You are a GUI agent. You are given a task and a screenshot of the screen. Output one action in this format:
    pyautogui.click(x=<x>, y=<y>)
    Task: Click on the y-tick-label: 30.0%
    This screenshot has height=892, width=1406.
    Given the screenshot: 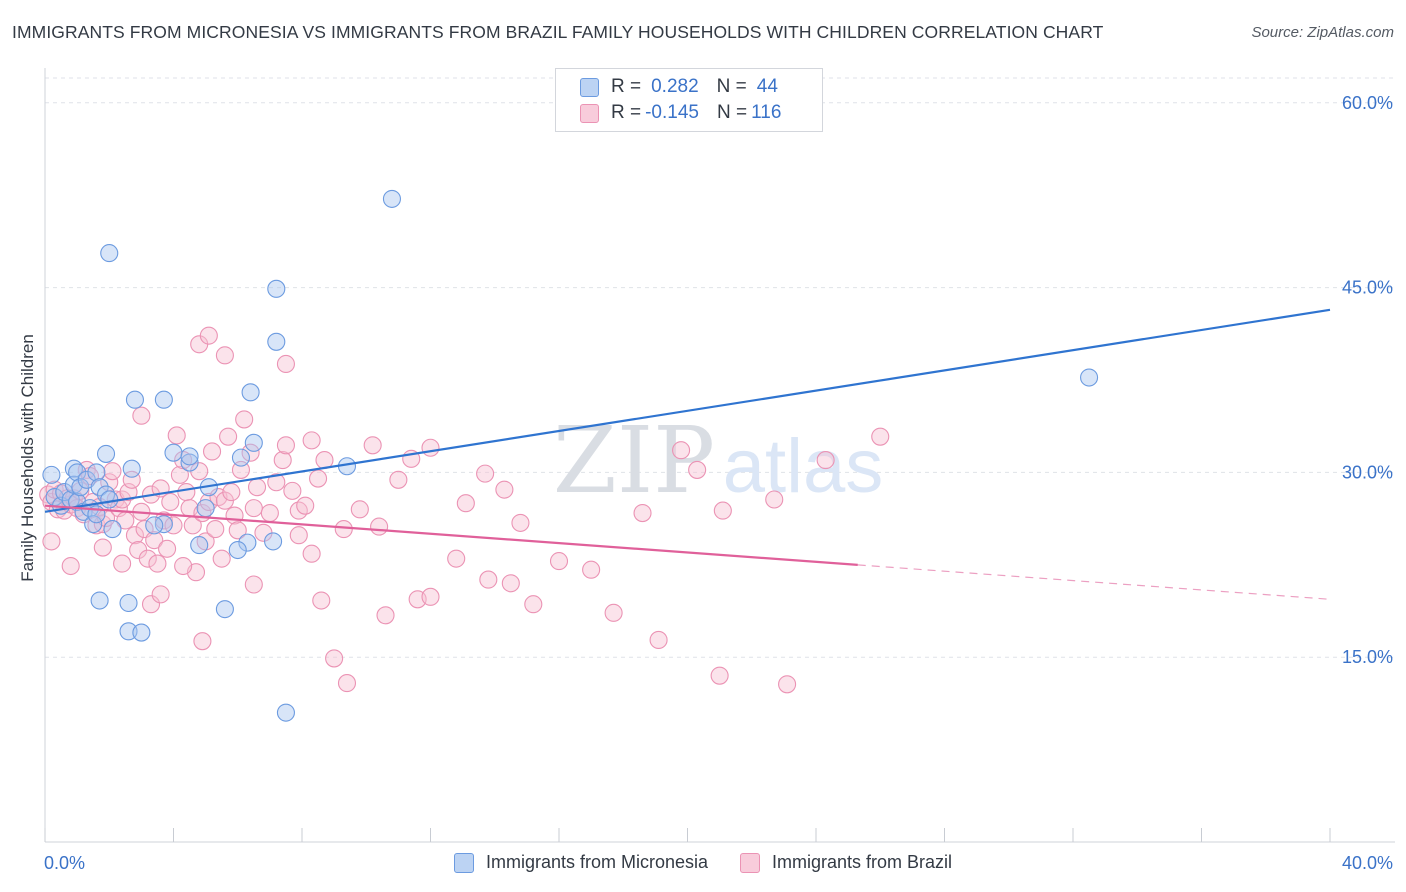 What is the action you would take?
    pyautogui.click(x=1367, y=472)
    